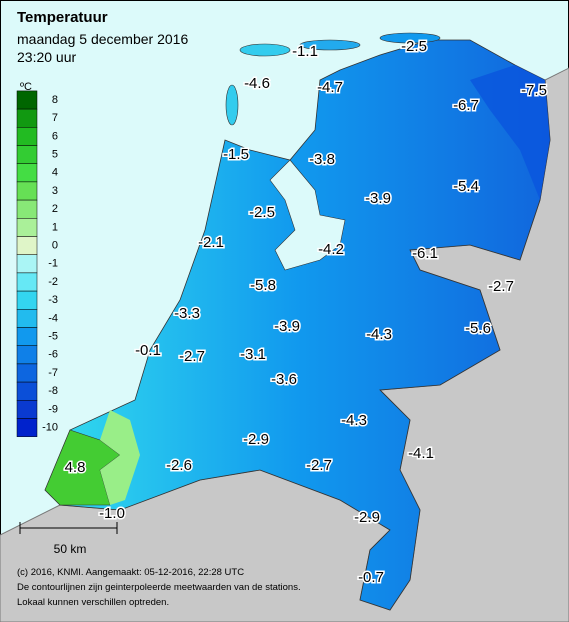  I want to click on legend-label: -1, so click(53, 264).